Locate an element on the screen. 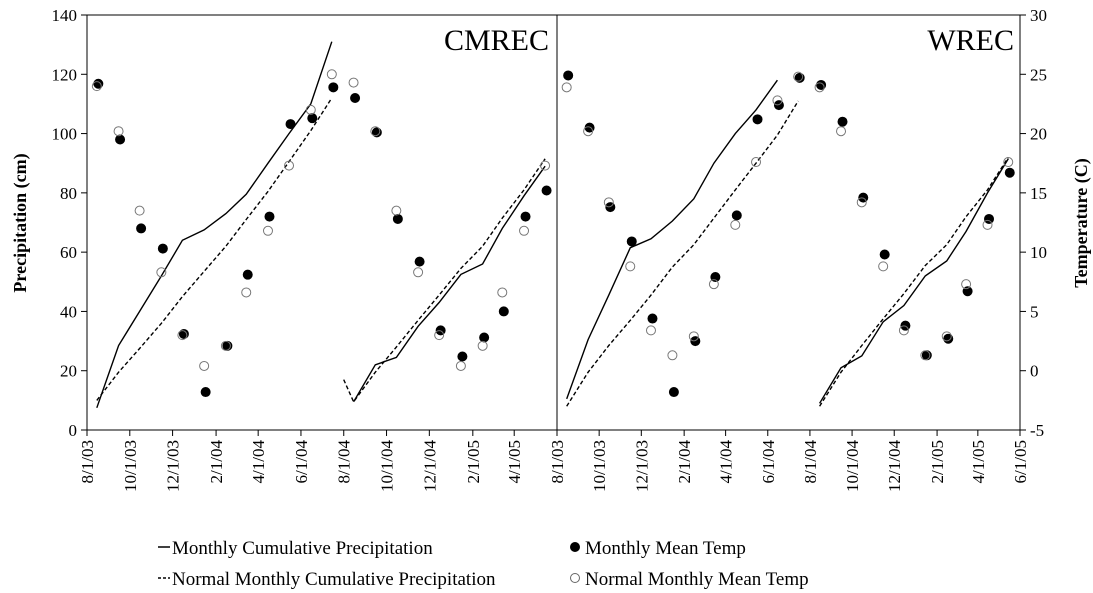 The height and width of the screenshot is (593, 1093). y-right-tick-label: 15 is located at coordinates (1038, 193).